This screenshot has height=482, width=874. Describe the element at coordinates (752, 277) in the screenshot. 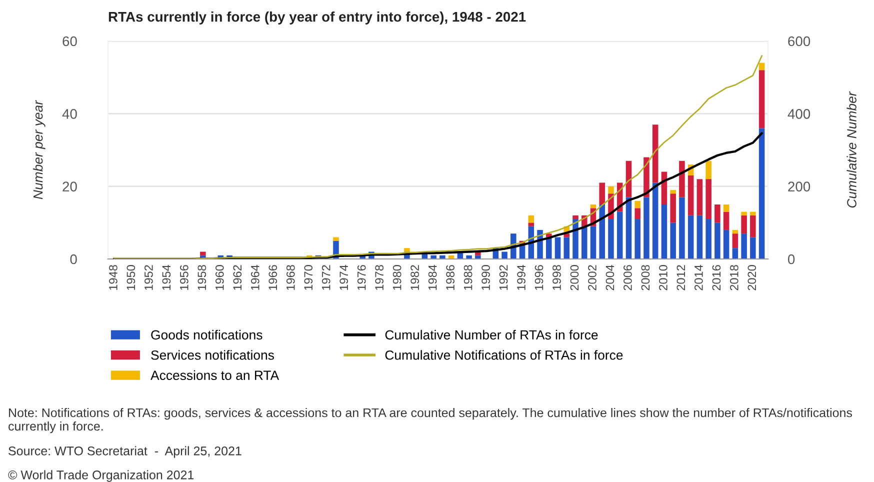

I see `x-tick-label: 2020` at that location.